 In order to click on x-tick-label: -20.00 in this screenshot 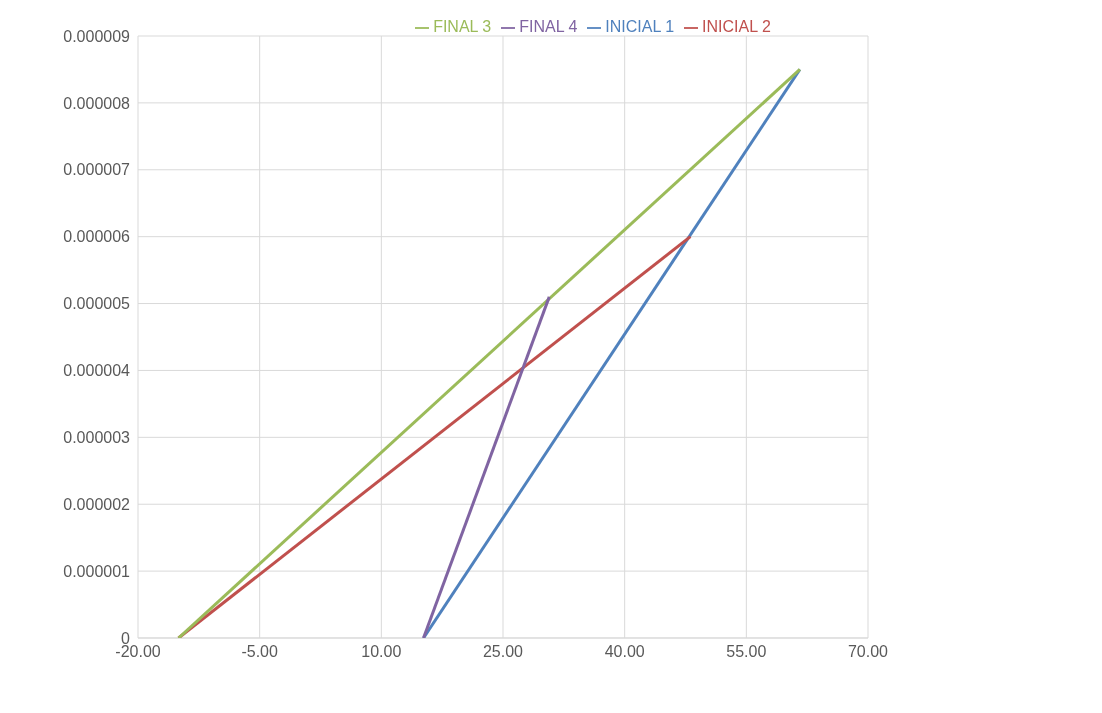, I will do `click(138, 652)`.